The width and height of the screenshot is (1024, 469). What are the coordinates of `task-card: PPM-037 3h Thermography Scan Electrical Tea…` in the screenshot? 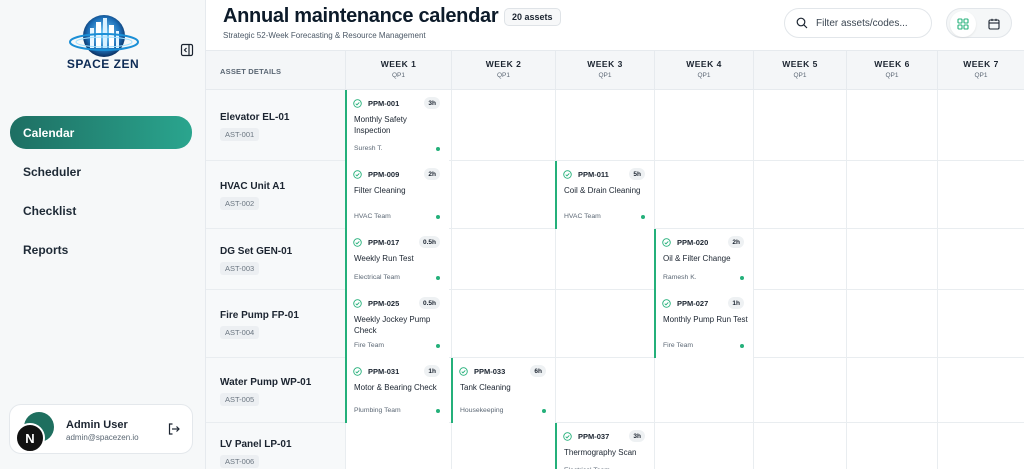 It's located at (604, 446).